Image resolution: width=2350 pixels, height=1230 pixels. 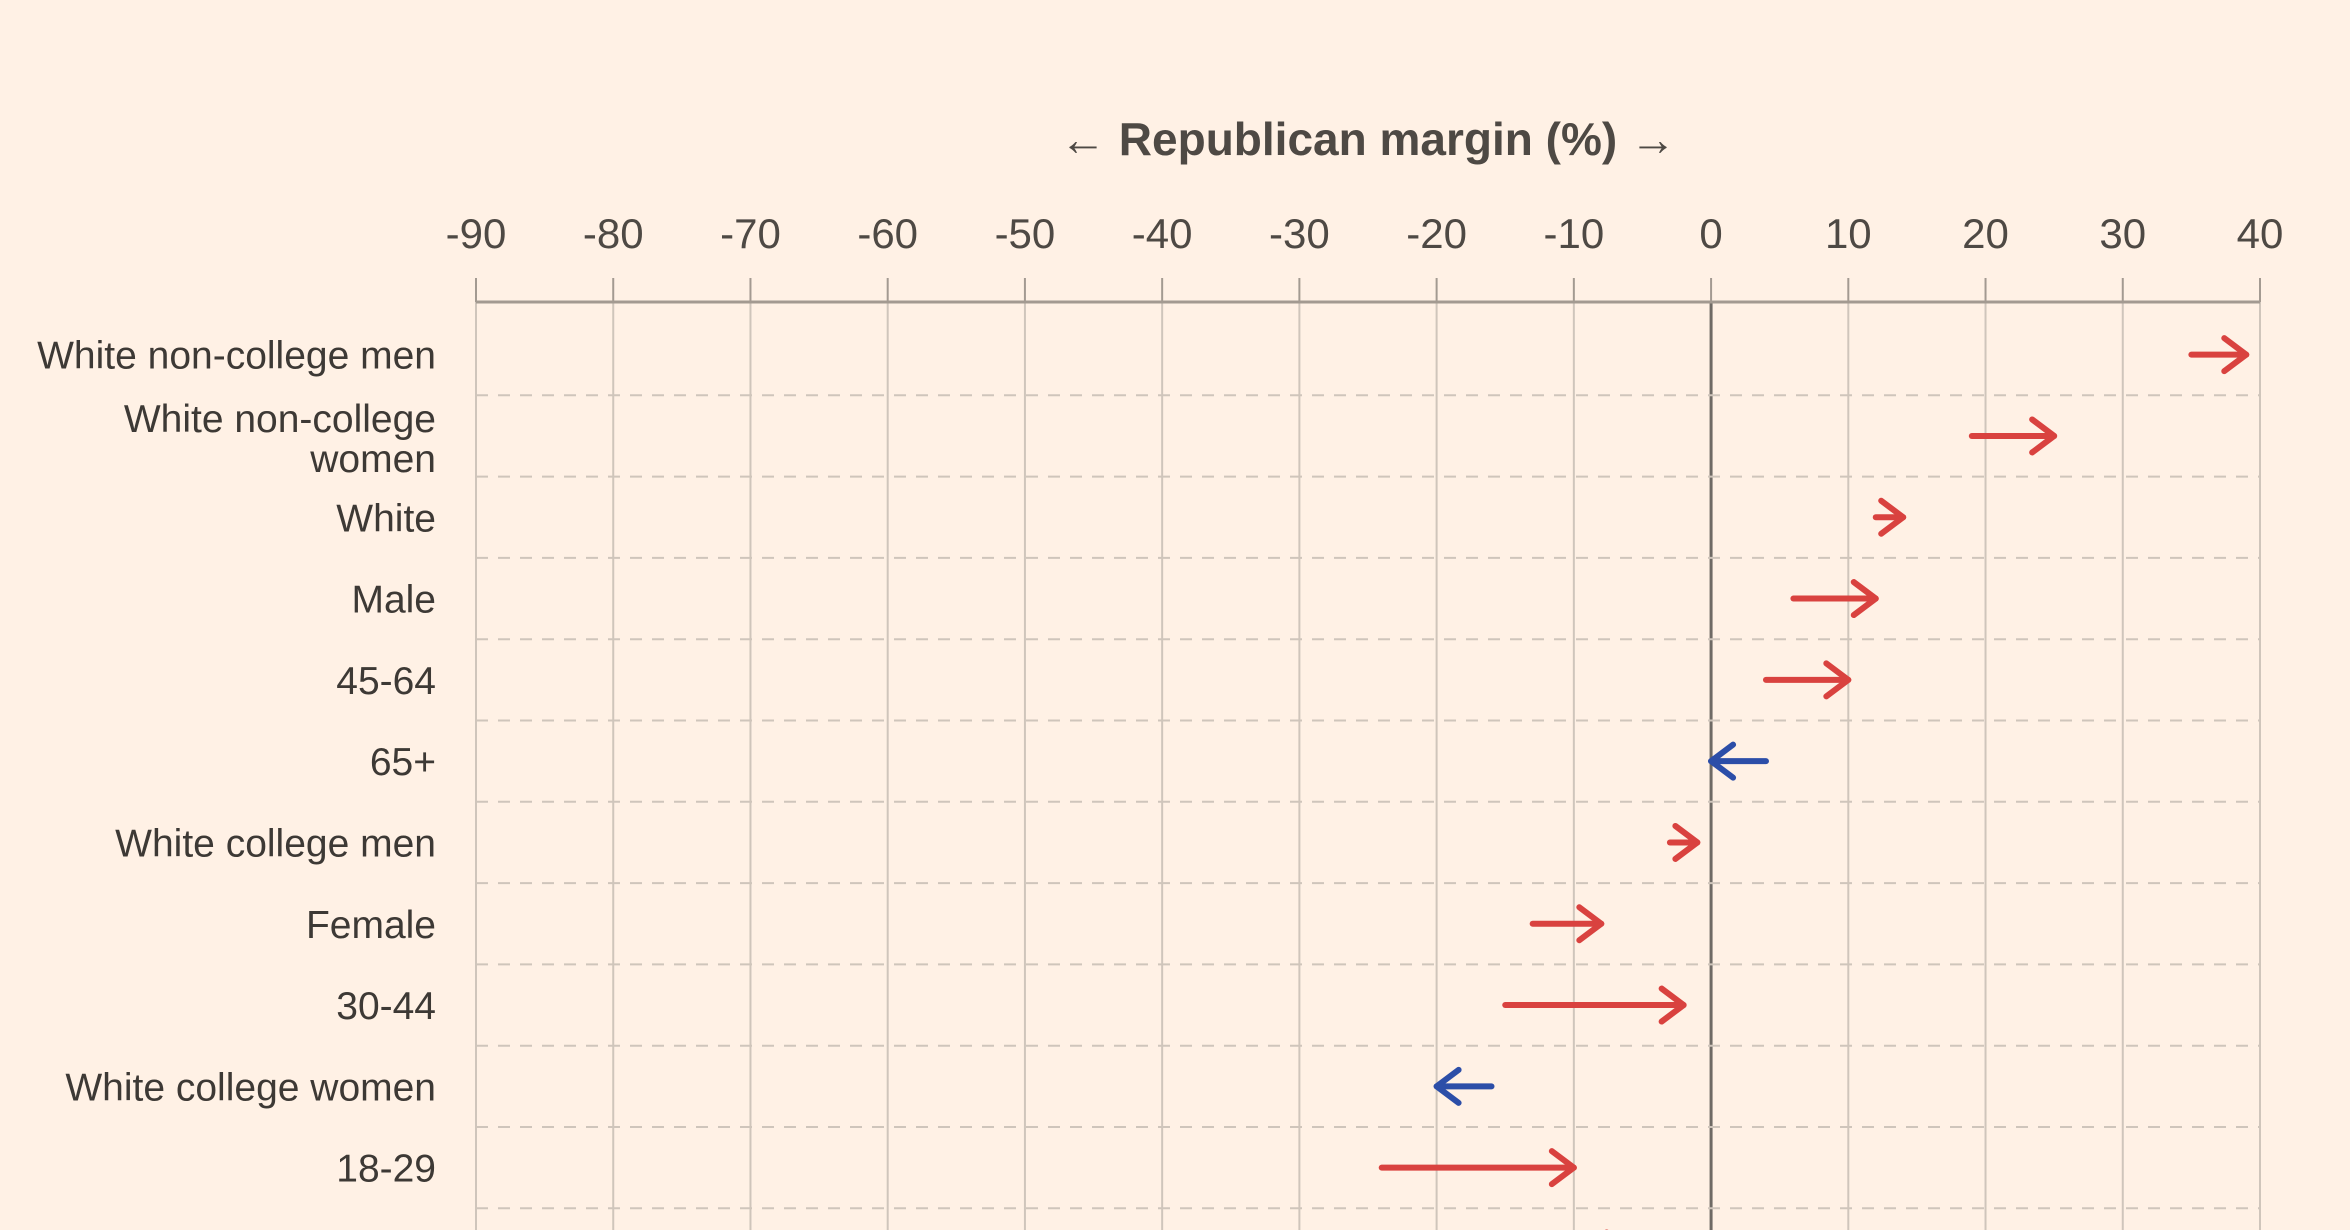 I want to click on category-label: White, so click(x=386, y=518).